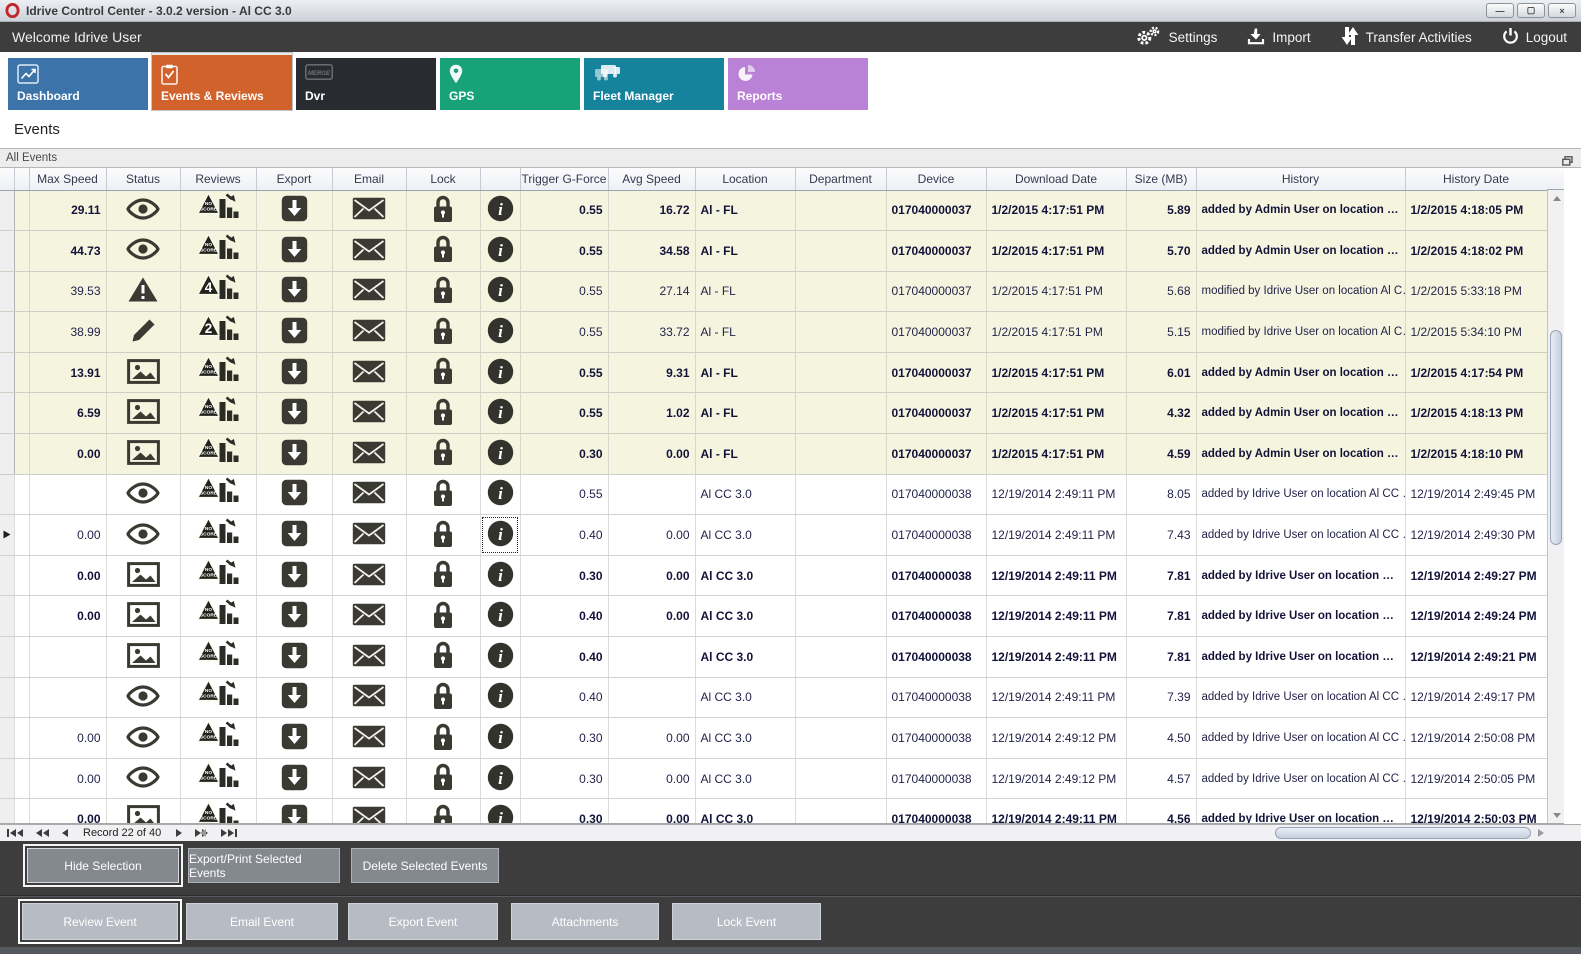 The width and height of the screenshot is (1581, 954). What do you see at coordinates (203, 833) in the screenshot?
I see `hscroll-left-arrow` at bounding box center [203, 833].